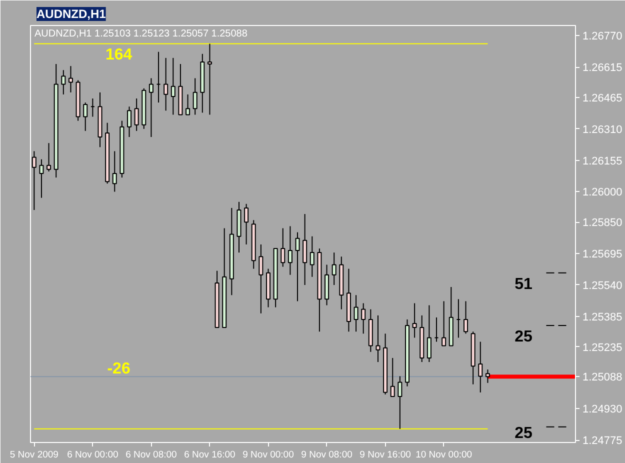  Describe the element at coordinates (602, 378) in the screenshot. I see `ref-line-label: 1.25088` at that location.